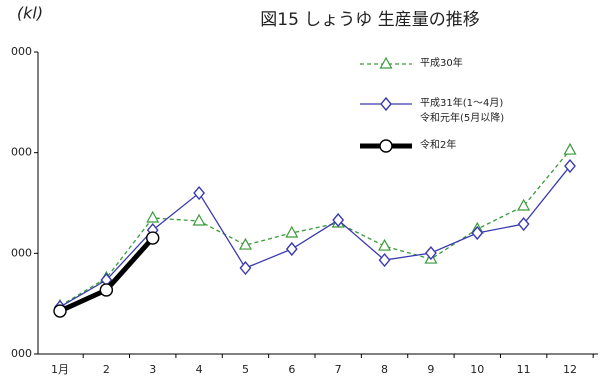 This screenshot has width=605, height=383. I want to click on x-tick-label: 11, so click(524, 369).